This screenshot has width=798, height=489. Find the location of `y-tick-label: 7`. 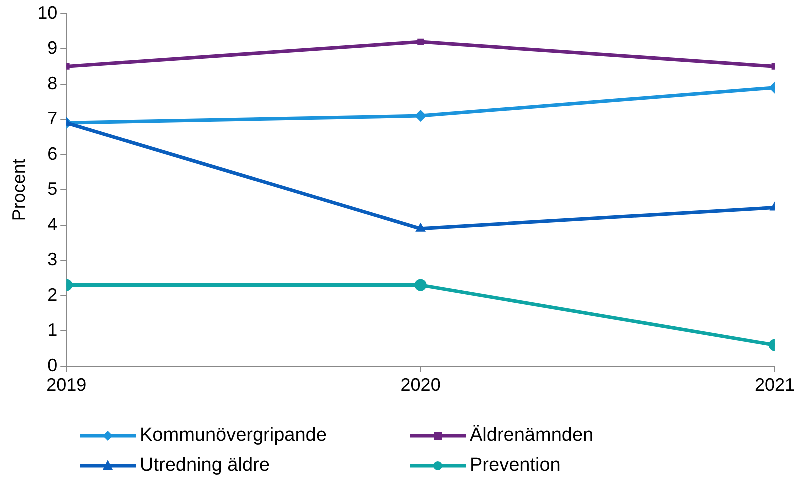

y-tick-label: 7 is located at coordinates (53, 118).